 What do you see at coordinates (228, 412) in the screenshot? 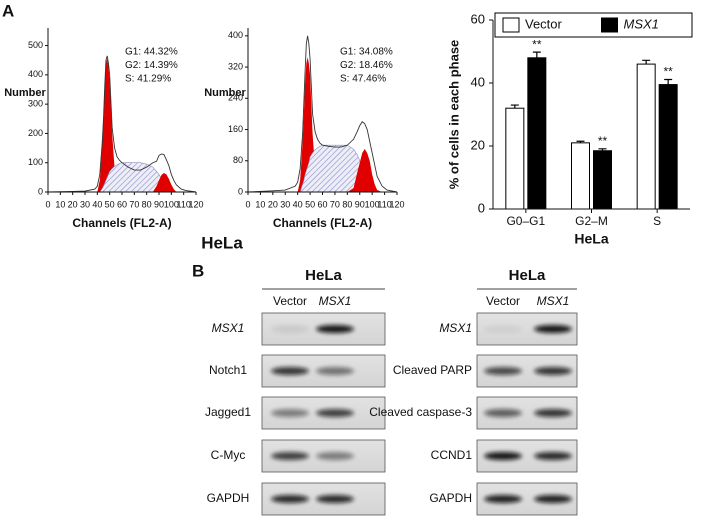
I see `row-label: Jagged1` at bounding box center [228, 412].